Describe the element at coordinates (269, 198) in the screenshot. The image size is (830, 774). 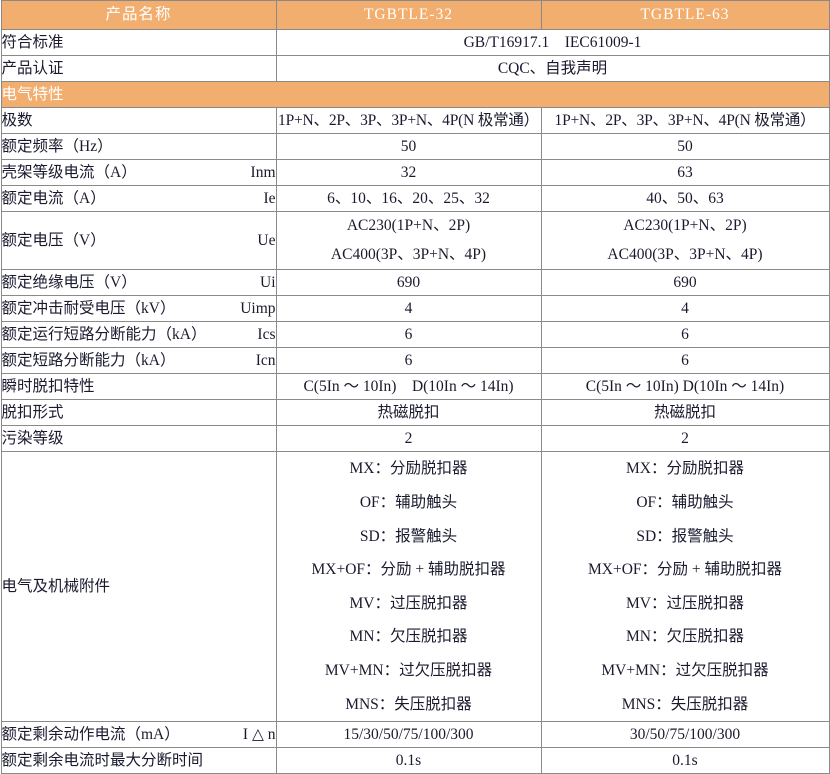
I see `label-symbol: Ie` at that location.